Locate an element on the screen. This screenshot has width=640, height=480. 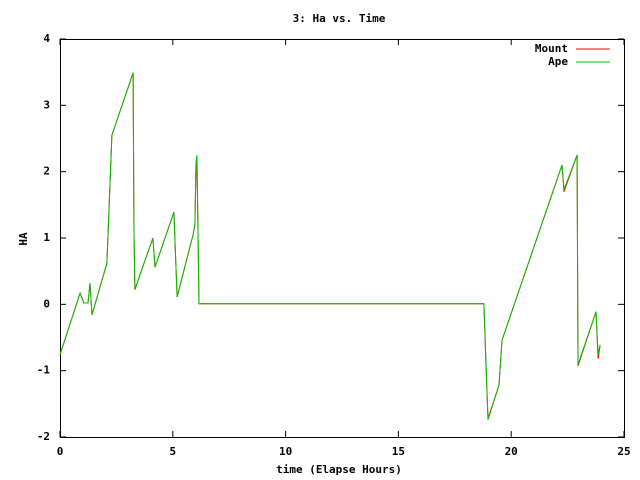
y-tick-label: 1 is located at coordinates (46, 237).